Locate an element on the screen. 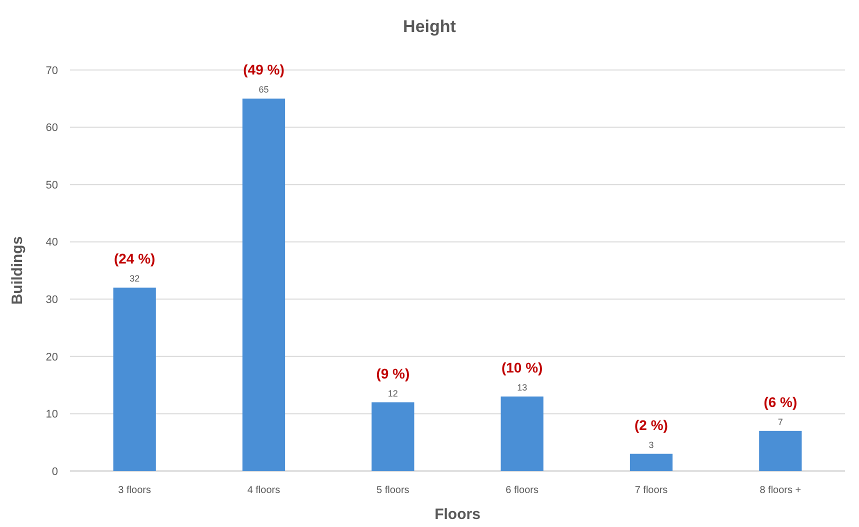 This screenshot has width=859, height=527. x-tick-label: 4 floors is located at coordinates (263, 490).